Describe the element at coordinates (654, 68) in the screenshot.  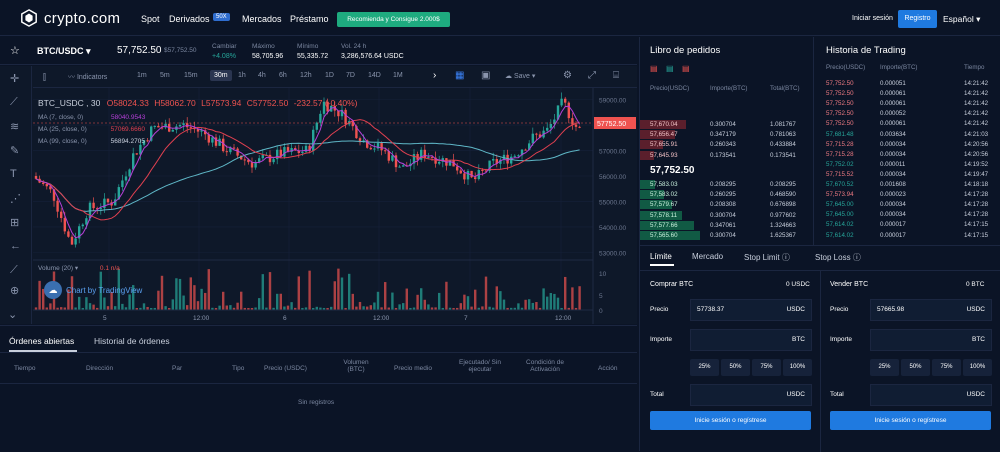
I see `book-view-both-icon: ▤` at that location.